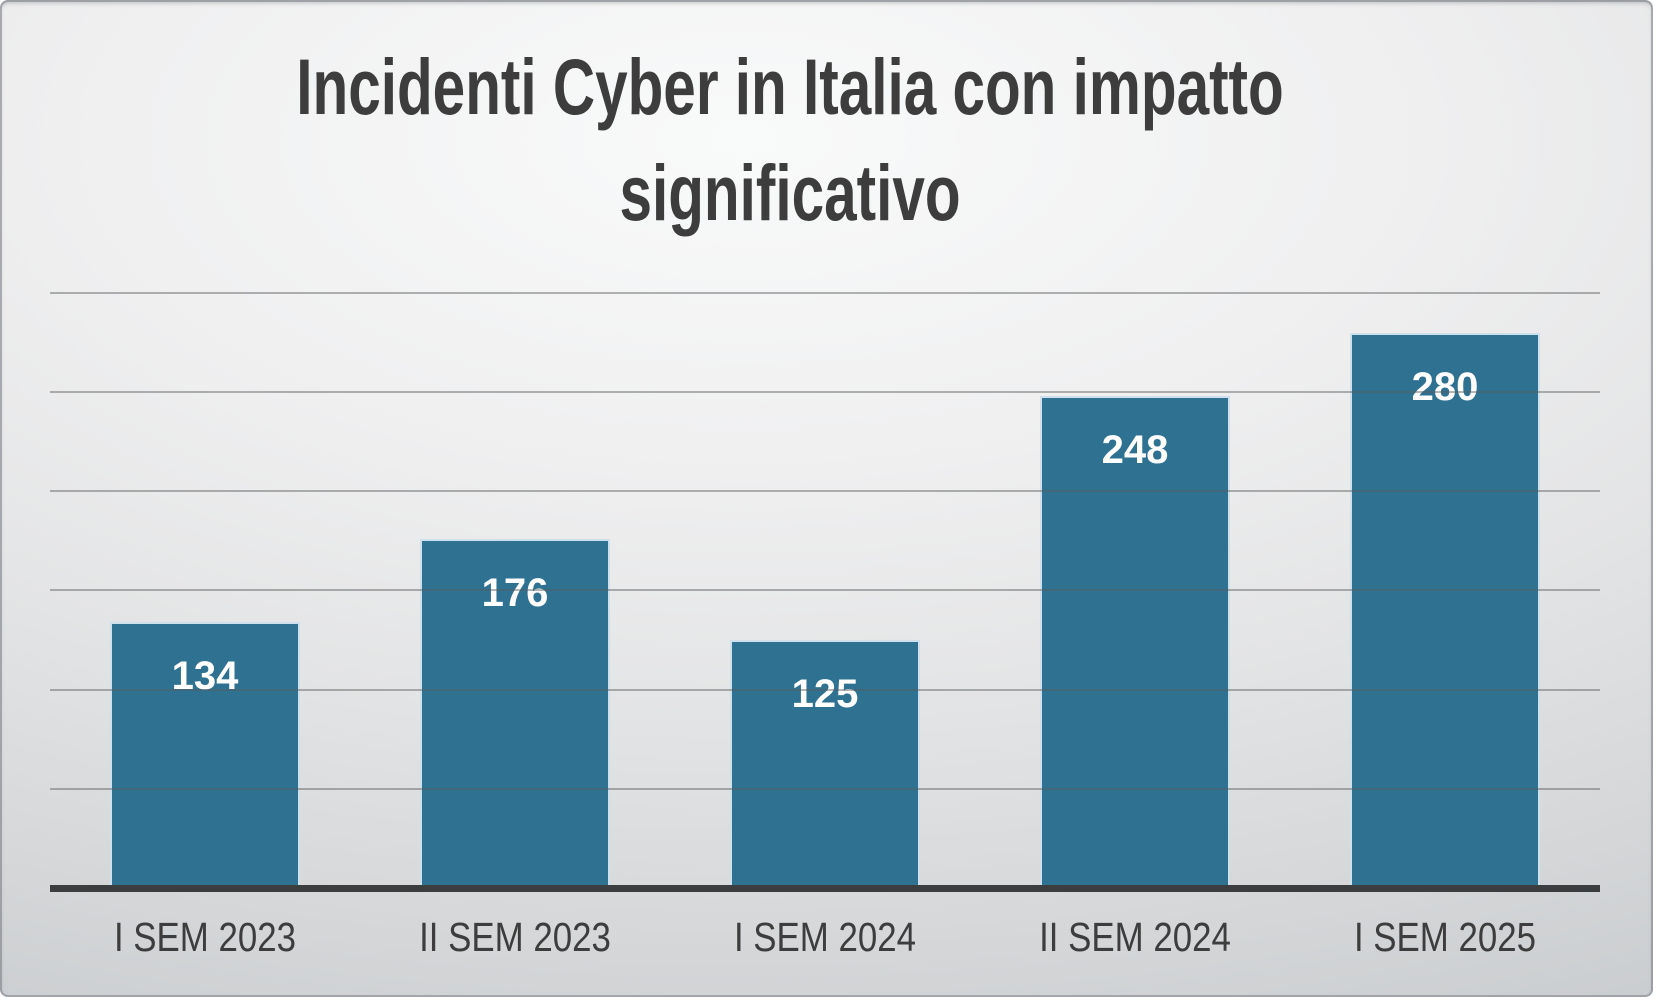 This screenshot has height=997, width=1653. Describe the element at coordinates (205, 676) in the screenshot. I see `bar-value-label: 134` at that location.